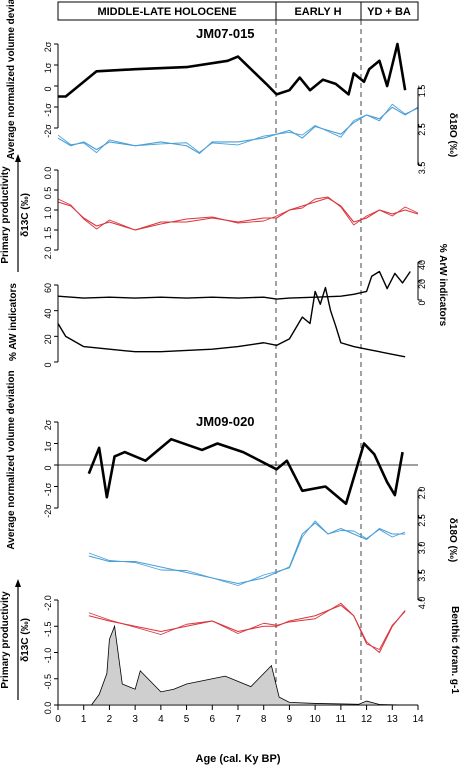 Image resolution: width=464 pixels, height=770 pixels. I want to click on period-header: MIDDLE-LATE HOLOCENE EARLY H YD + BA, so click(238, 11).